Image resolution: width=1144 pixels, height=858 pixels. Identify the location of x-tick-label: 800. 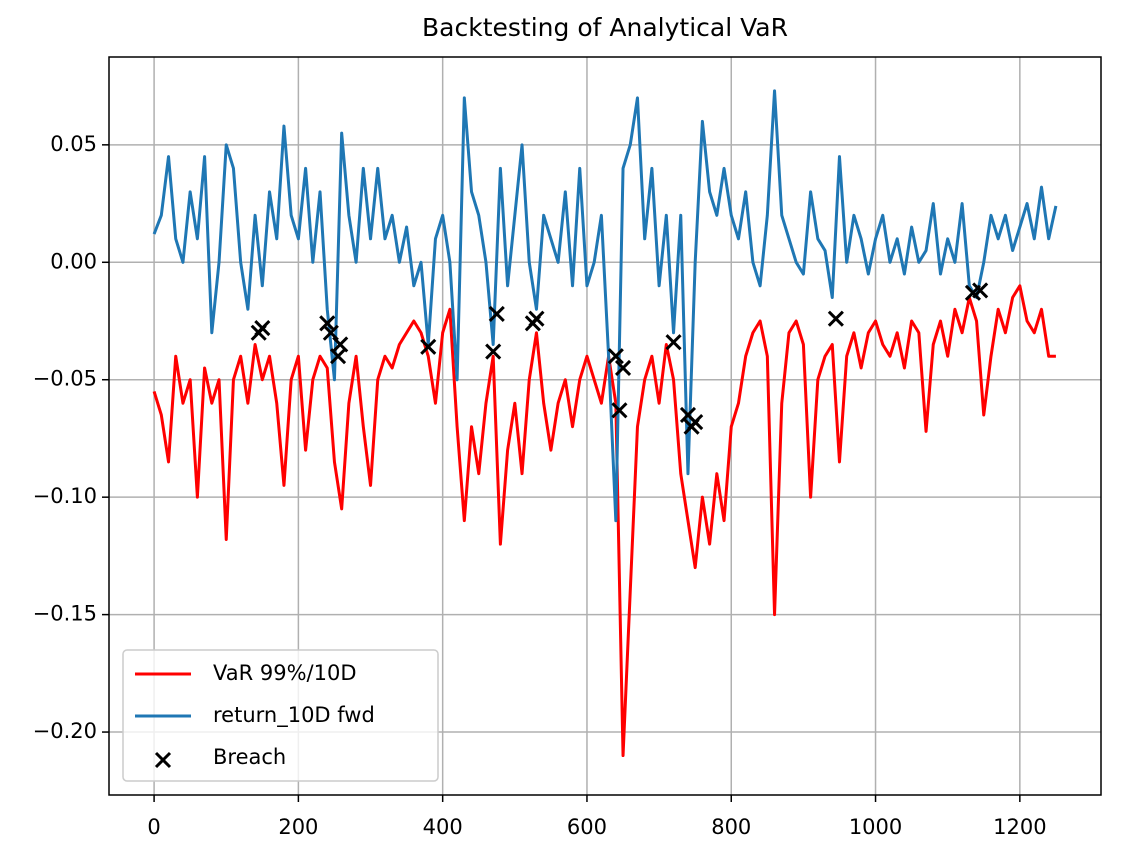
(731, 827).